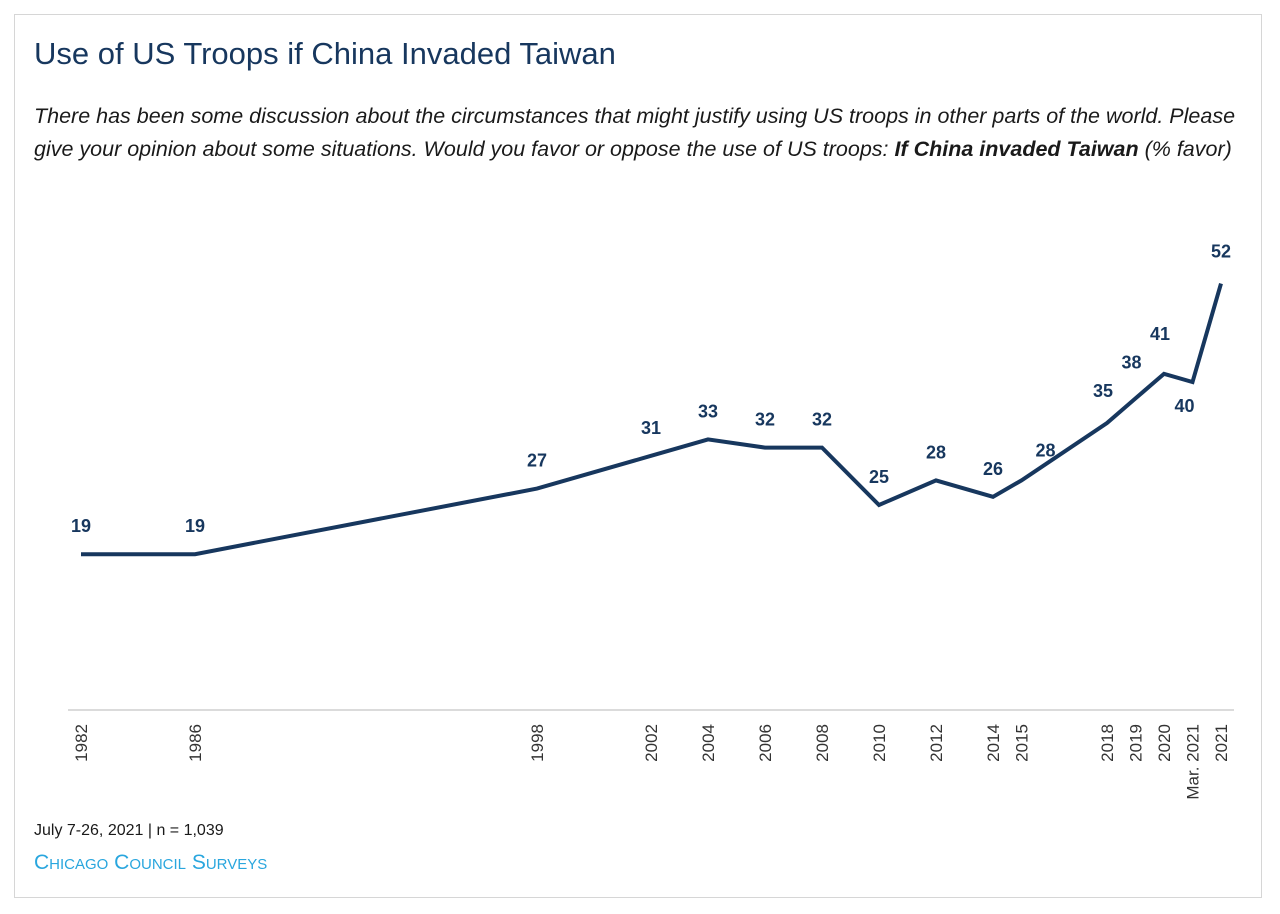 This screenshot has width=1280, height=914. Describe the element at coordinates (195, 743) in the screenshot. I see `x-tick-label: 1986` at that location.